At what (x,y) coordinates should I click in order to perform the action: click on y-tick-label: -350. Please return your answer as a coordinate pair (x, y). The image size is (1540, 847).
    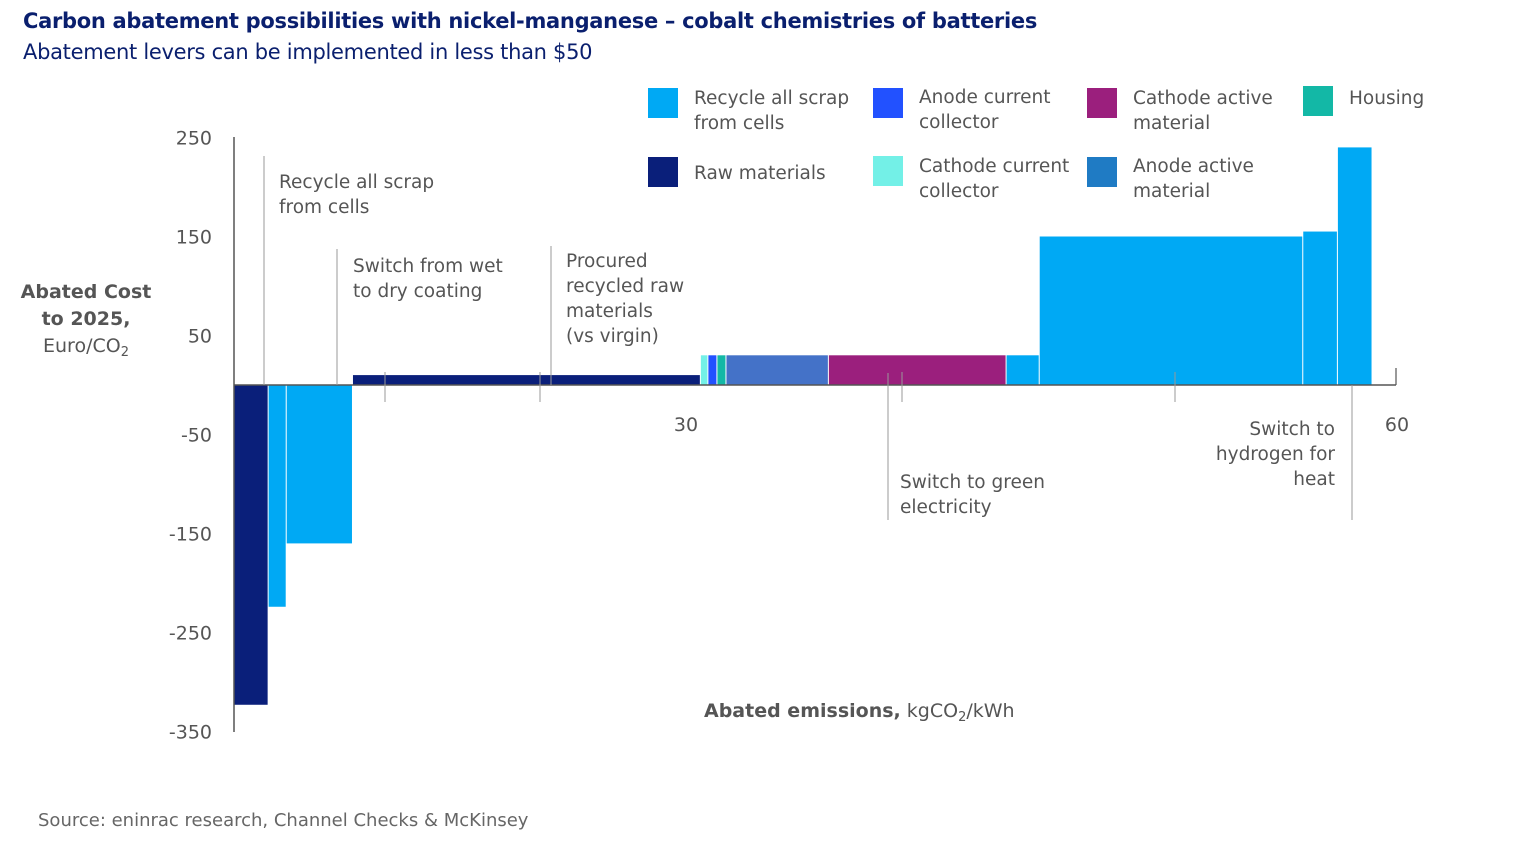
    Looking at the image, I should click on (190, 733).